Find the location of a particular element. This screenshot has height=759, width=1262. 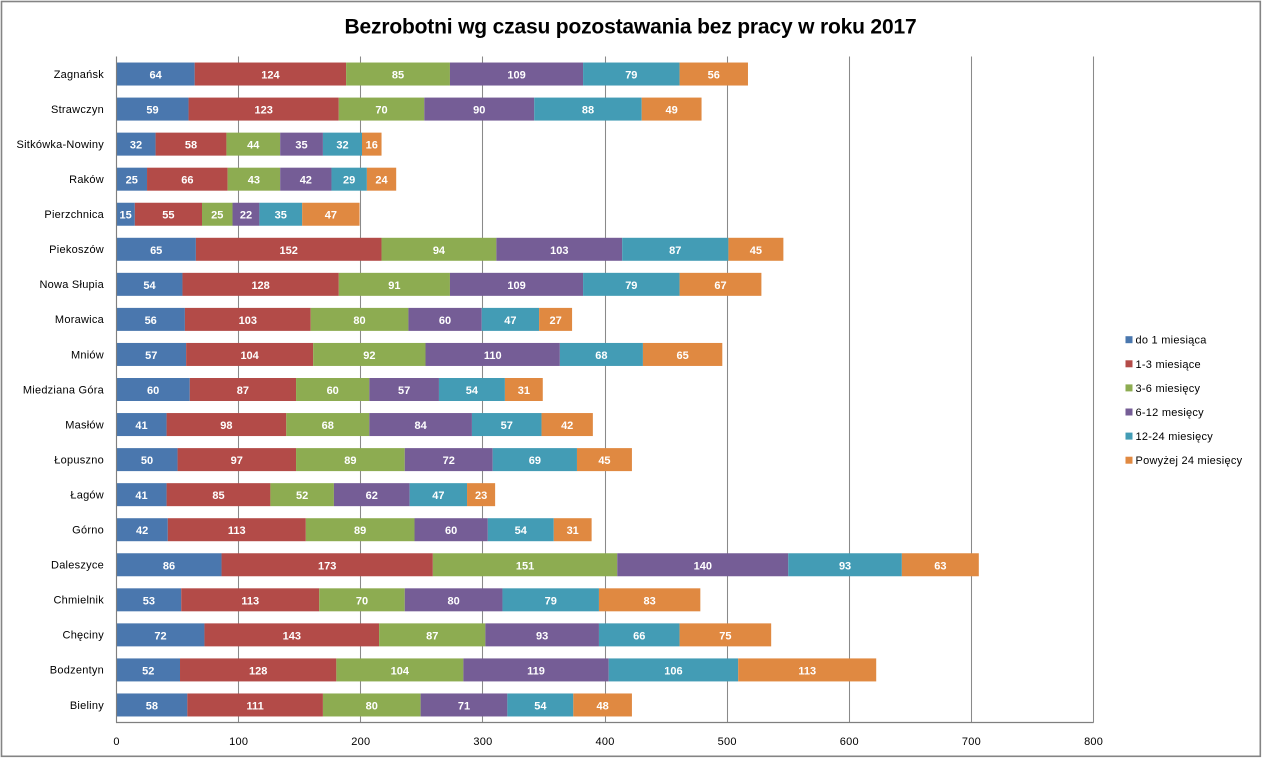

svg-text: do 1 miesiąca is located at coordinates (1172, 341).